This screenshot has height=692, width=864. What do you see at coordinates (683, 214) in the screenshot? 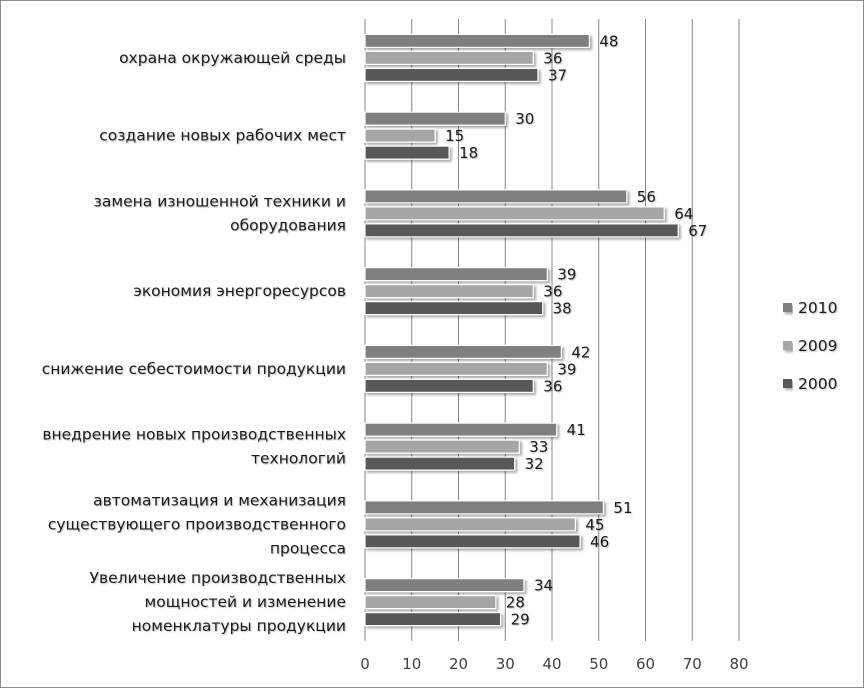
I see `data-label: 64` at bounding box center [683, 214].